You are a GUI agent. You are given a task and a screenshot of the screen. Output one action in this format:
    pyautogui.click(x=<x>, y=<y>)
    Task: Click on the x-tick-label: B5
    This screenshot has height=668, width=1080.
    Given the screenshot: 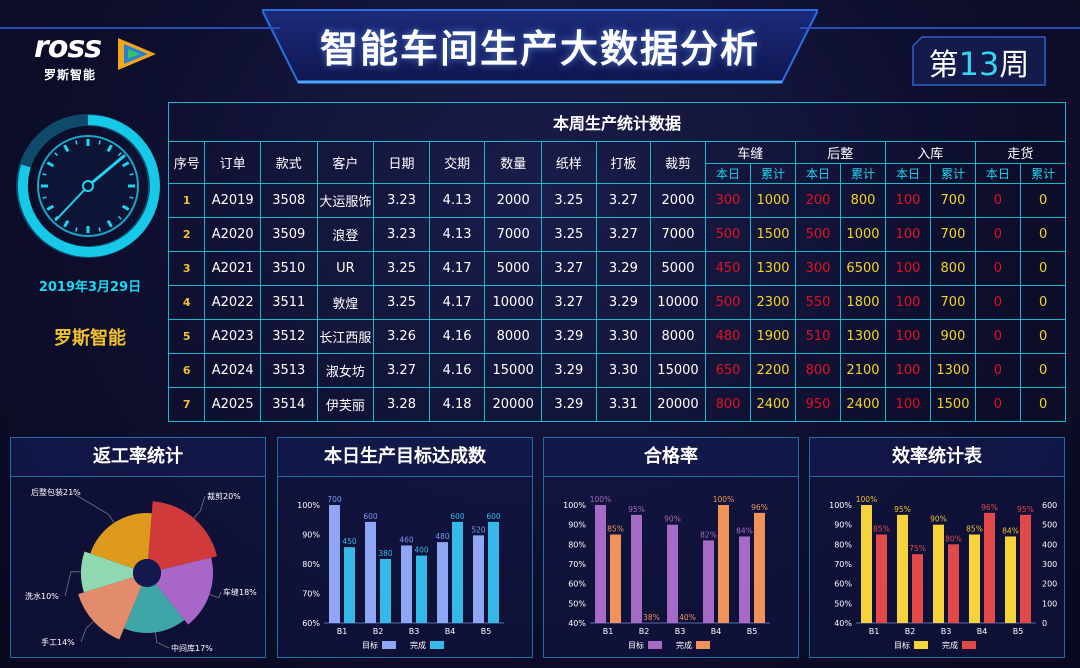 What is the action you would take?
    pyautogui.click(x=1018, y=631)
    